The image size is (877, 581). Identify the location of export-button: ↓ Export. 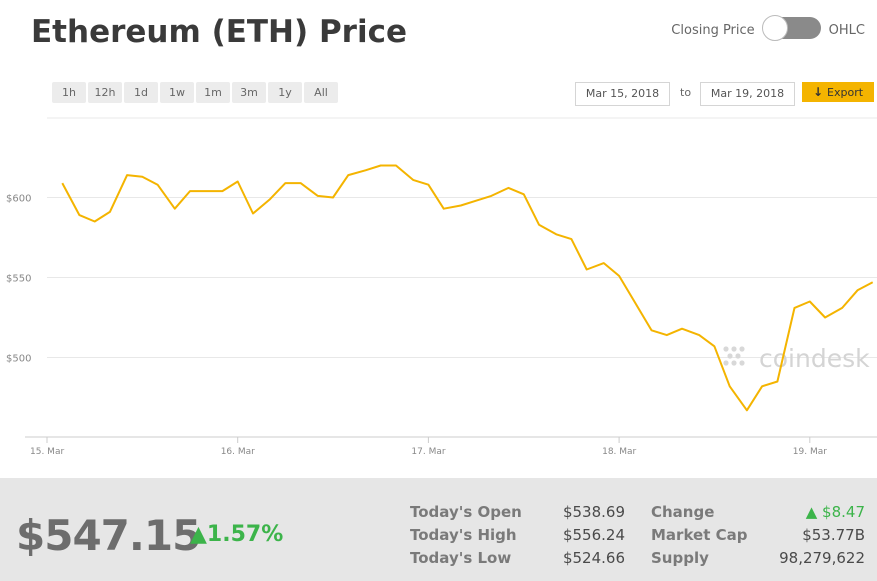
(838, 92).